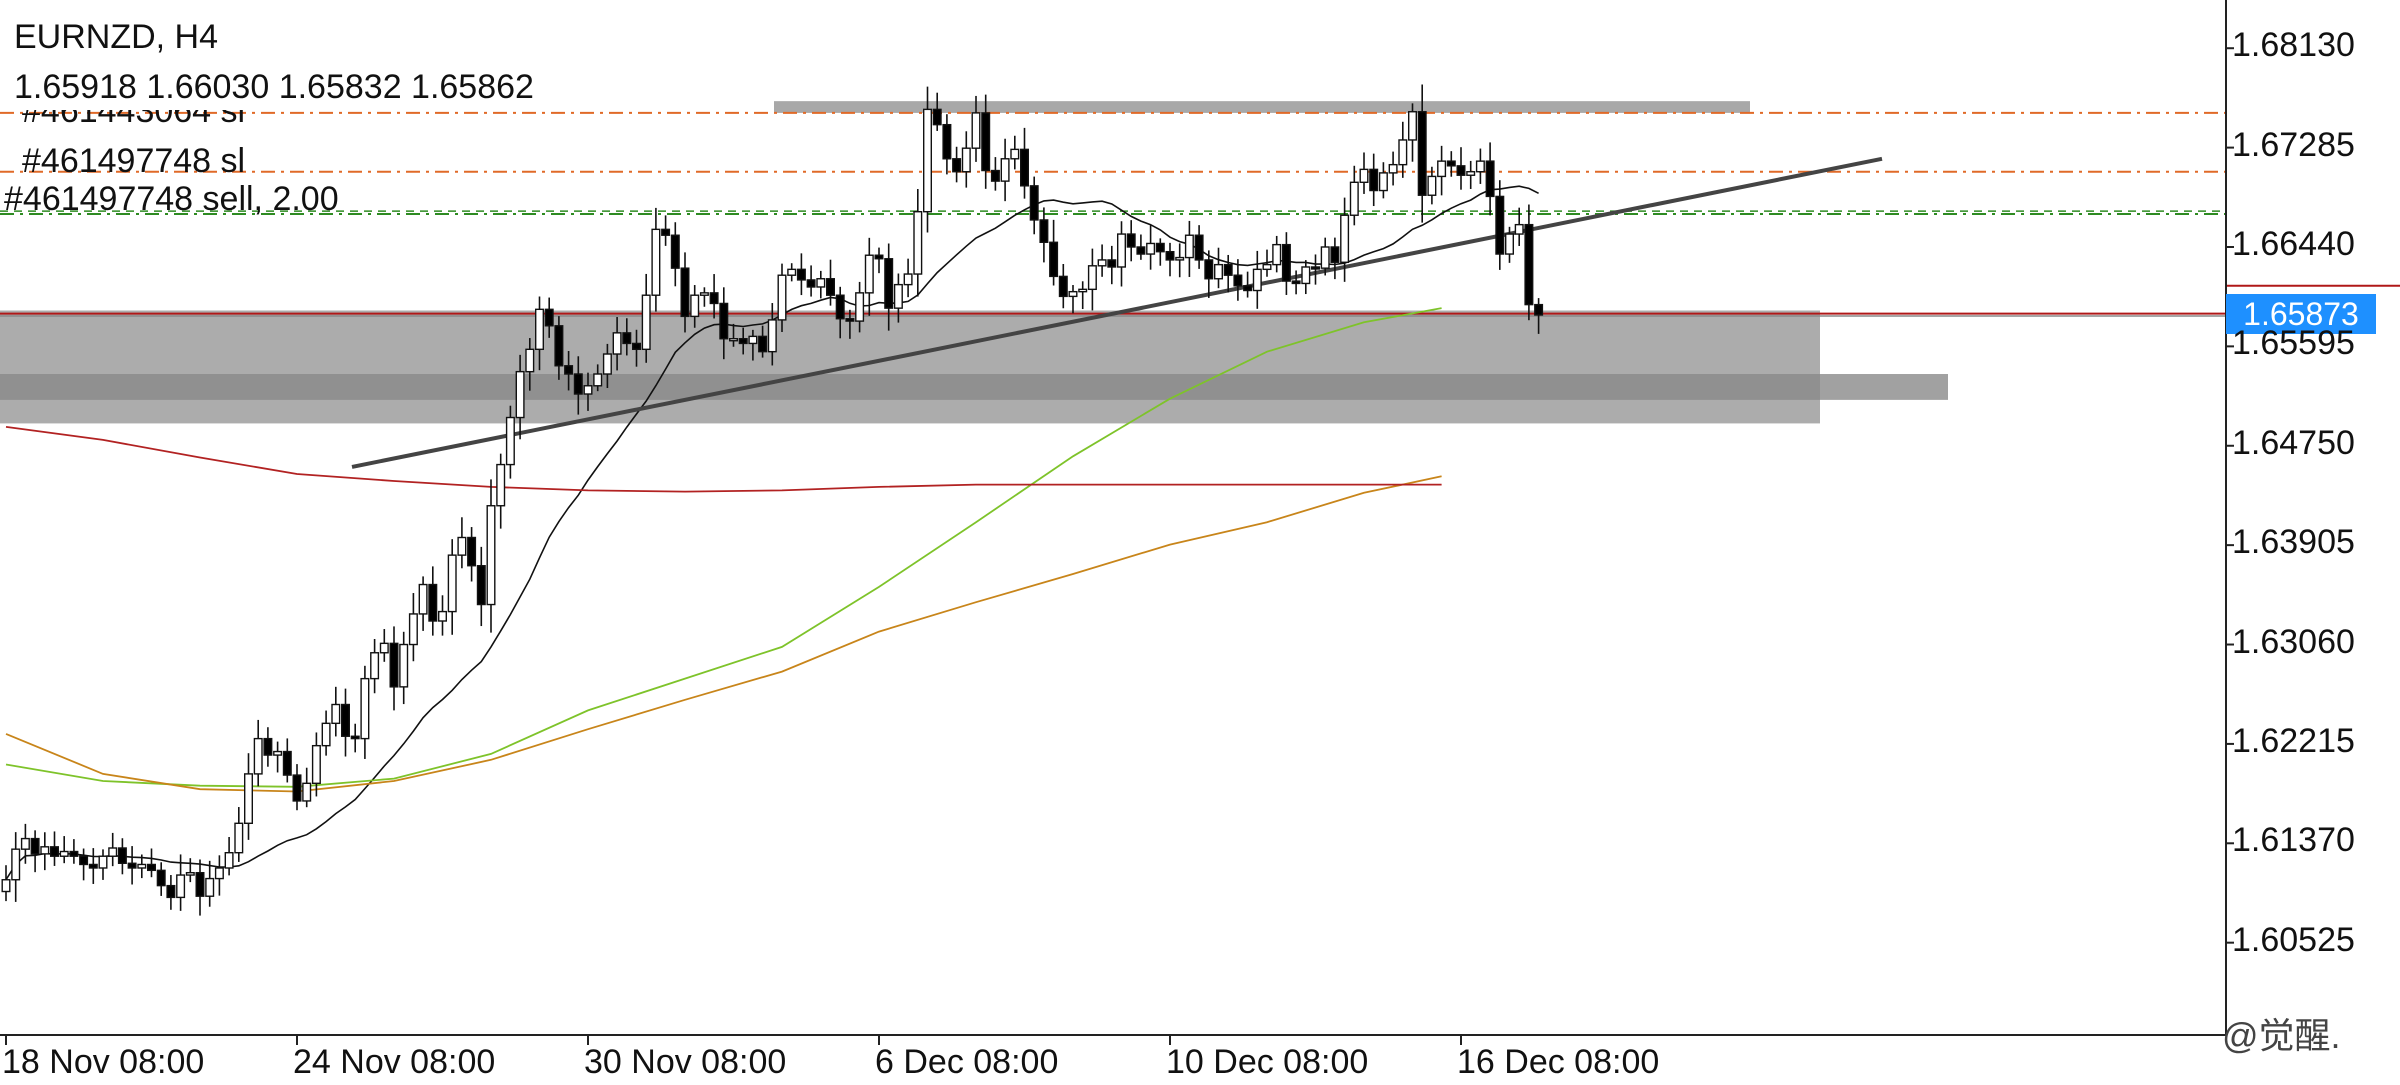 The width and height of the screenshot is (2400, 1085). I want to click on time-tick-label: 16 Dec 08:00, so click(1558, 1062).